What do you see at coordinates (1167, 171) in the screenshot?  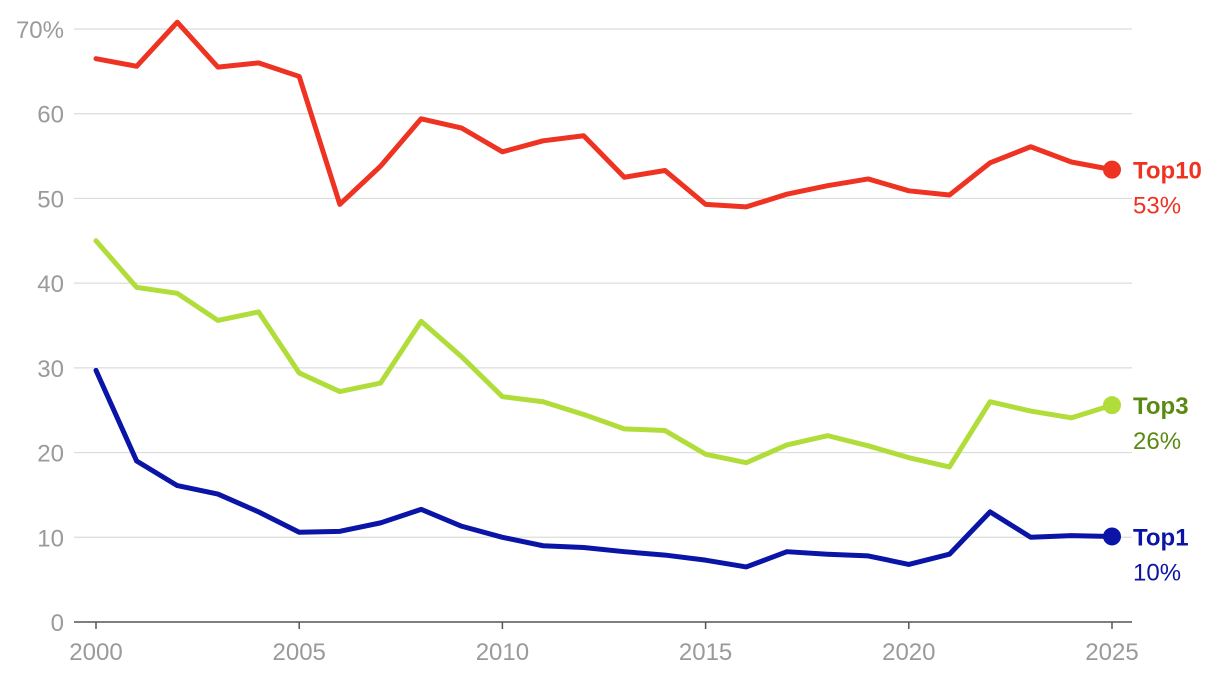 I see `series-name-top10: Top10` at bounding box center [1167, 171].